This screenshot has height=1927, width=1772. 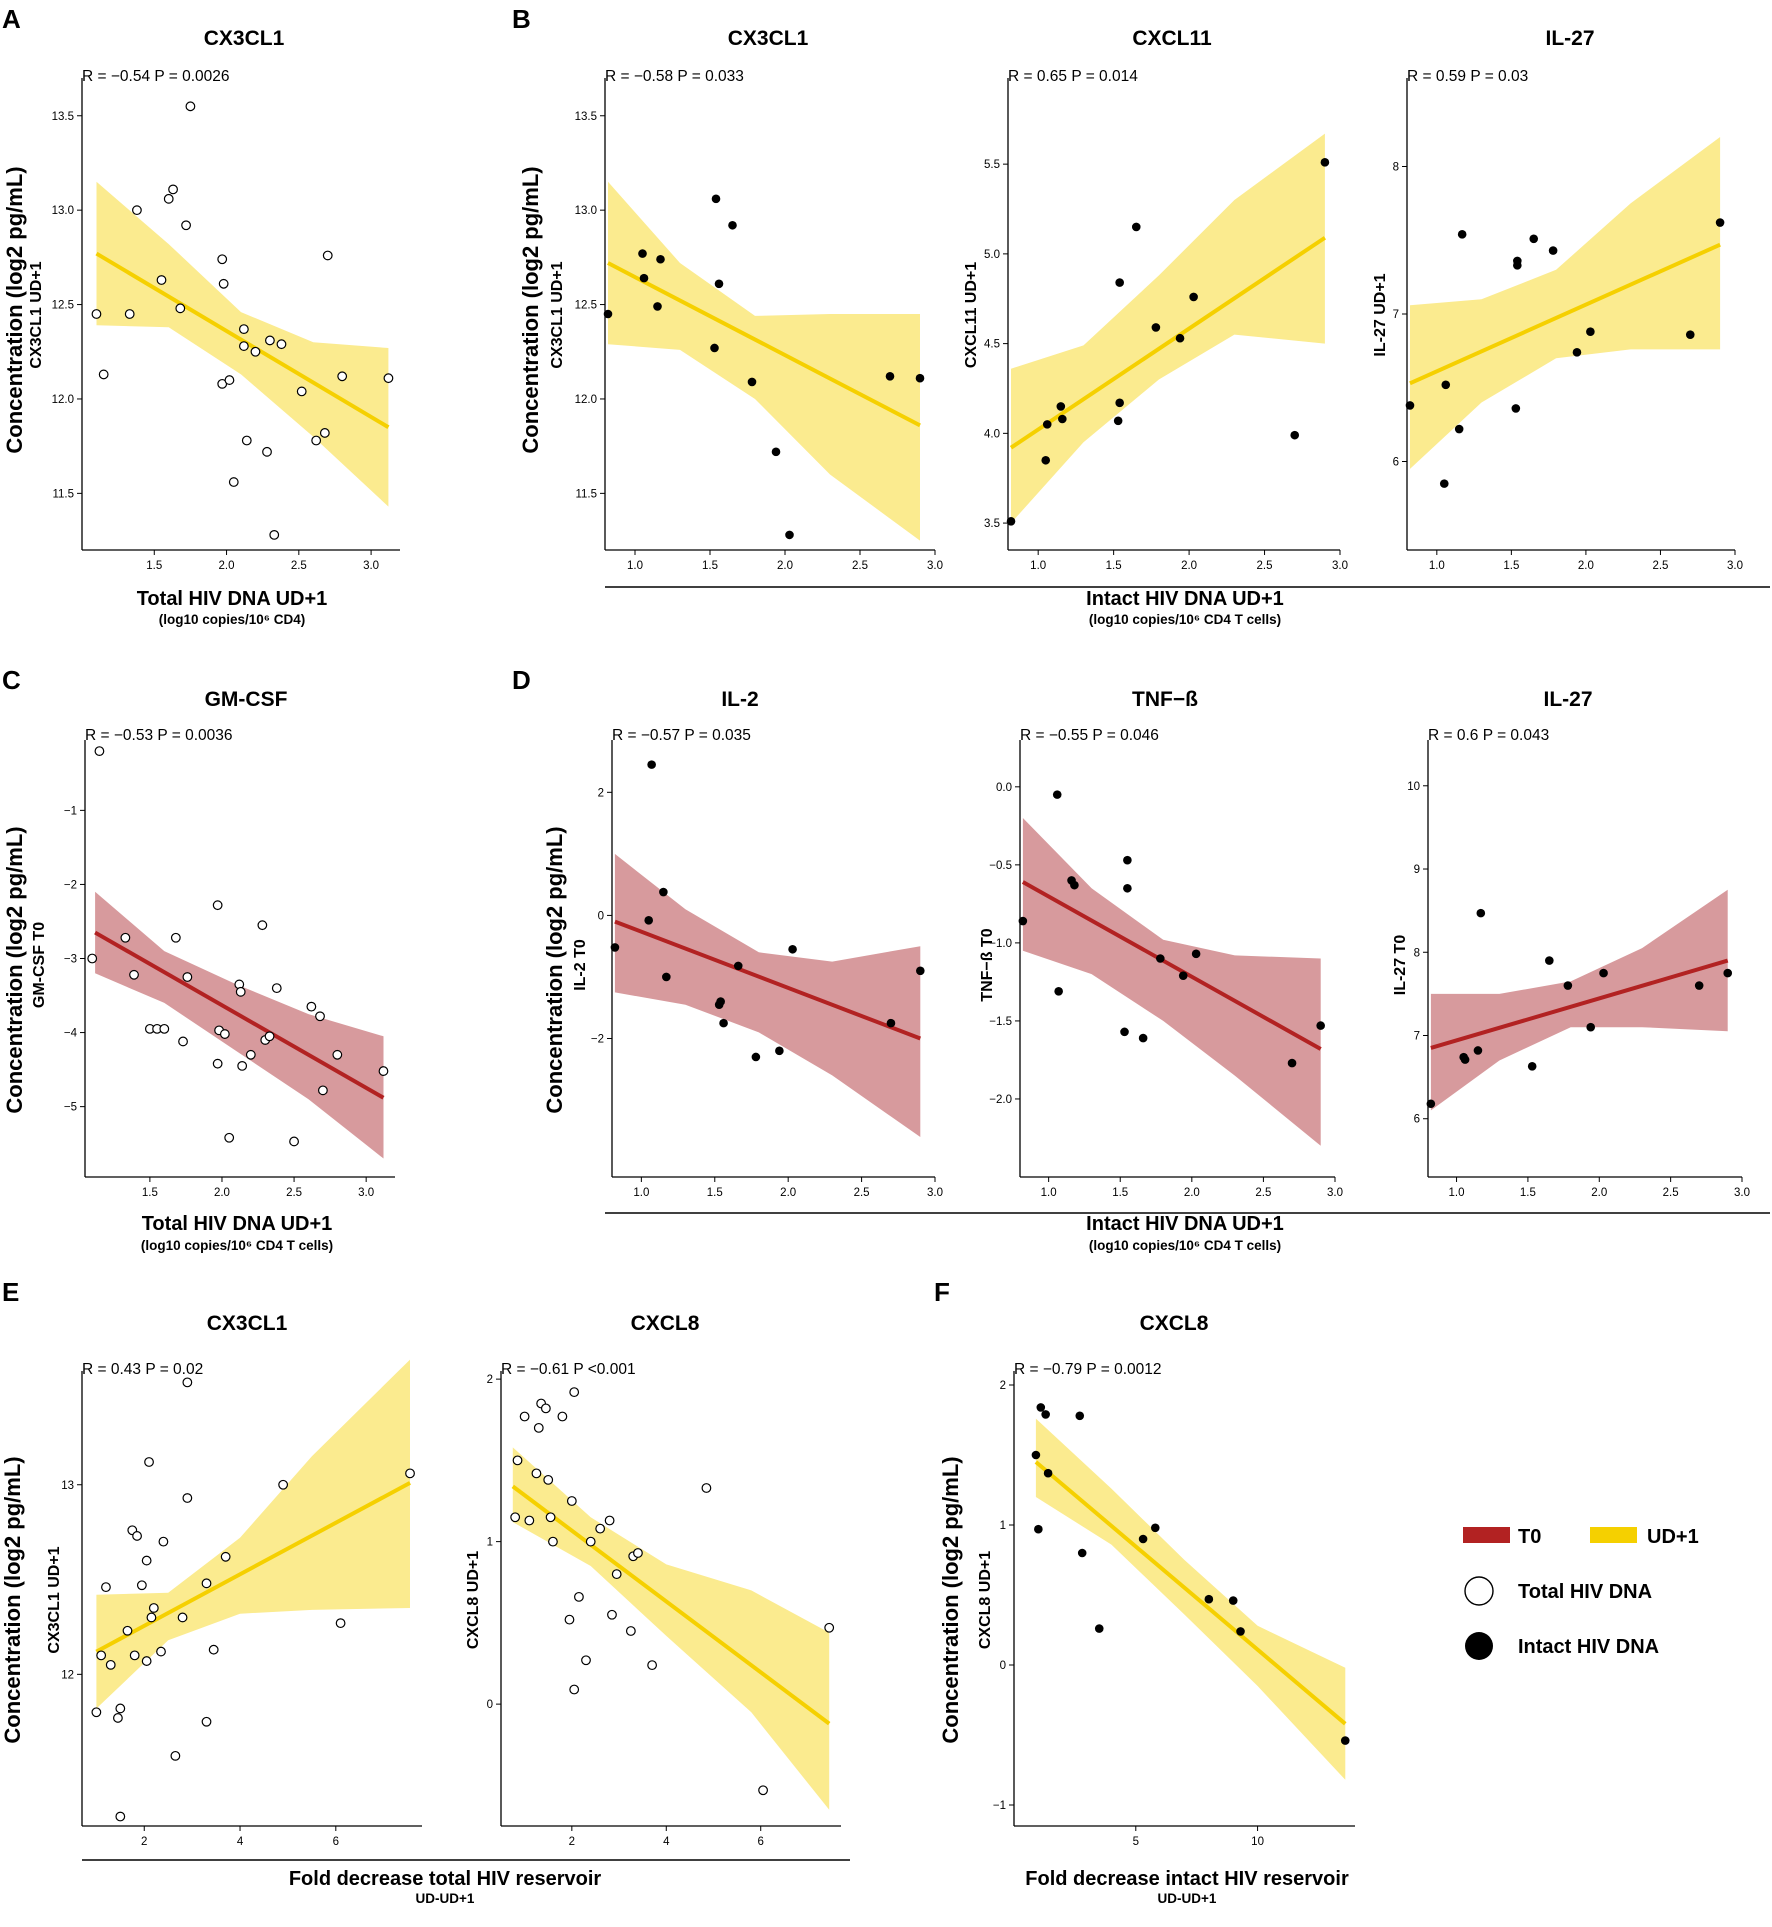 What do you see at coordinates (159, 735) in the screenshot?
I see `correlation-stats: R = −0.53 P = 0.0036` at bounding box center [159, 735].